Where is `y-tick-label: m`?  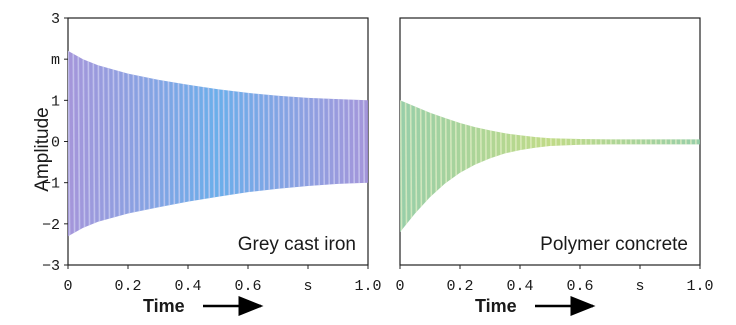 y-tick-label: m is located at coordinates (55, 60).